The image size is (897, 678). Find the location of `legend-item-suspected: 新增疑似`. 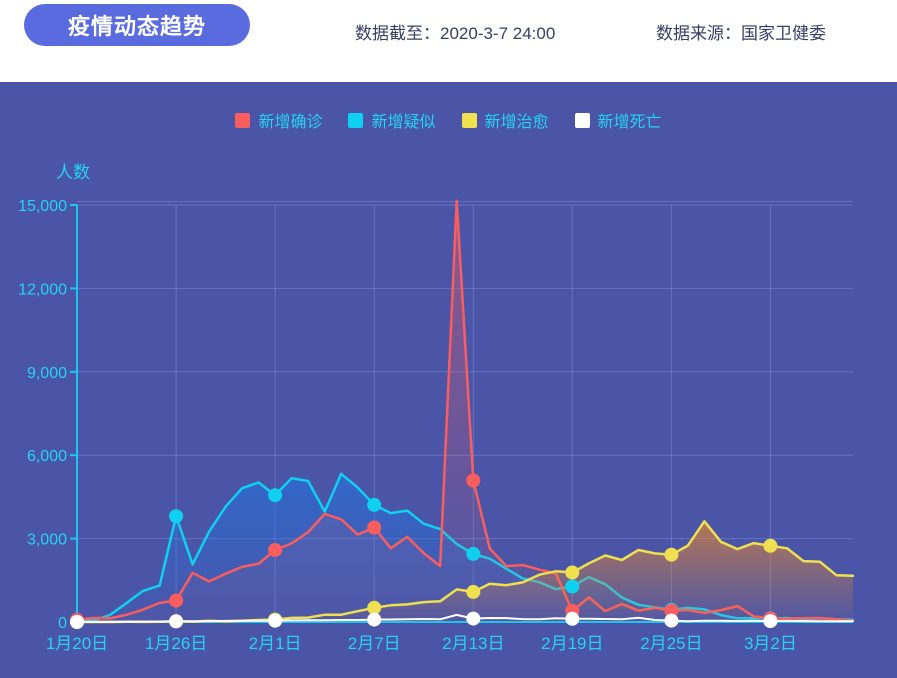

legend-item-suspected: 新增疑似 is located at coordinates (392, 120).